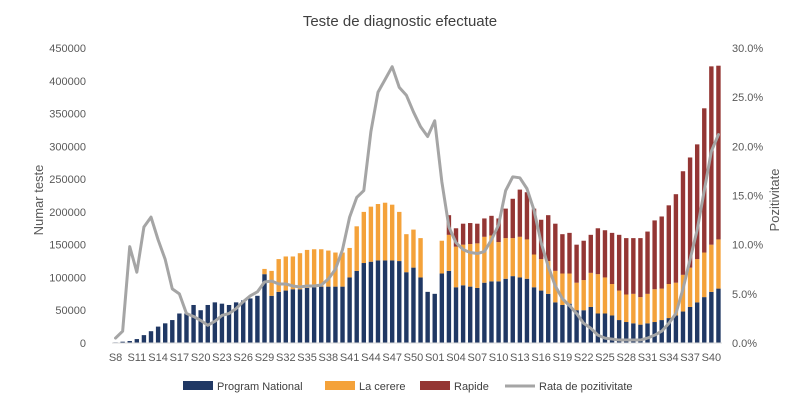  What do you see at coordinates (400, 21) in the screenshot?
I see `chart-title: Teste de diagnostic efectuate` at bounding box center [400, 21].